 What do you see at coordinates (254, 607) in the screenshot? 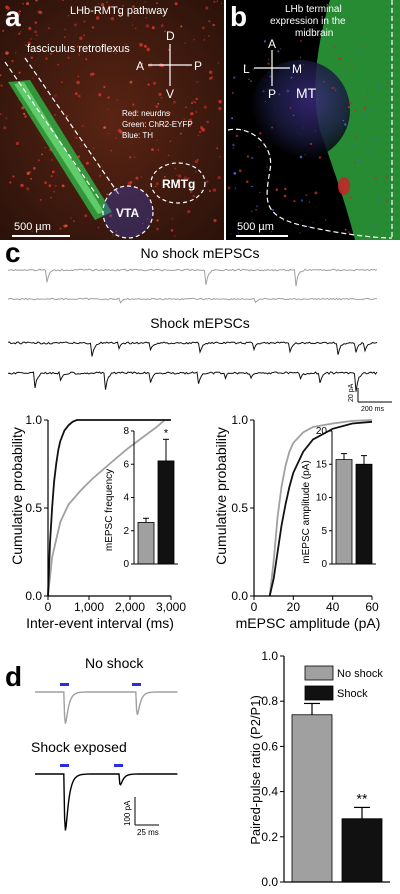
I see `amplitude-cdf-xtick-label: 0` at bounding box center [254, 607].